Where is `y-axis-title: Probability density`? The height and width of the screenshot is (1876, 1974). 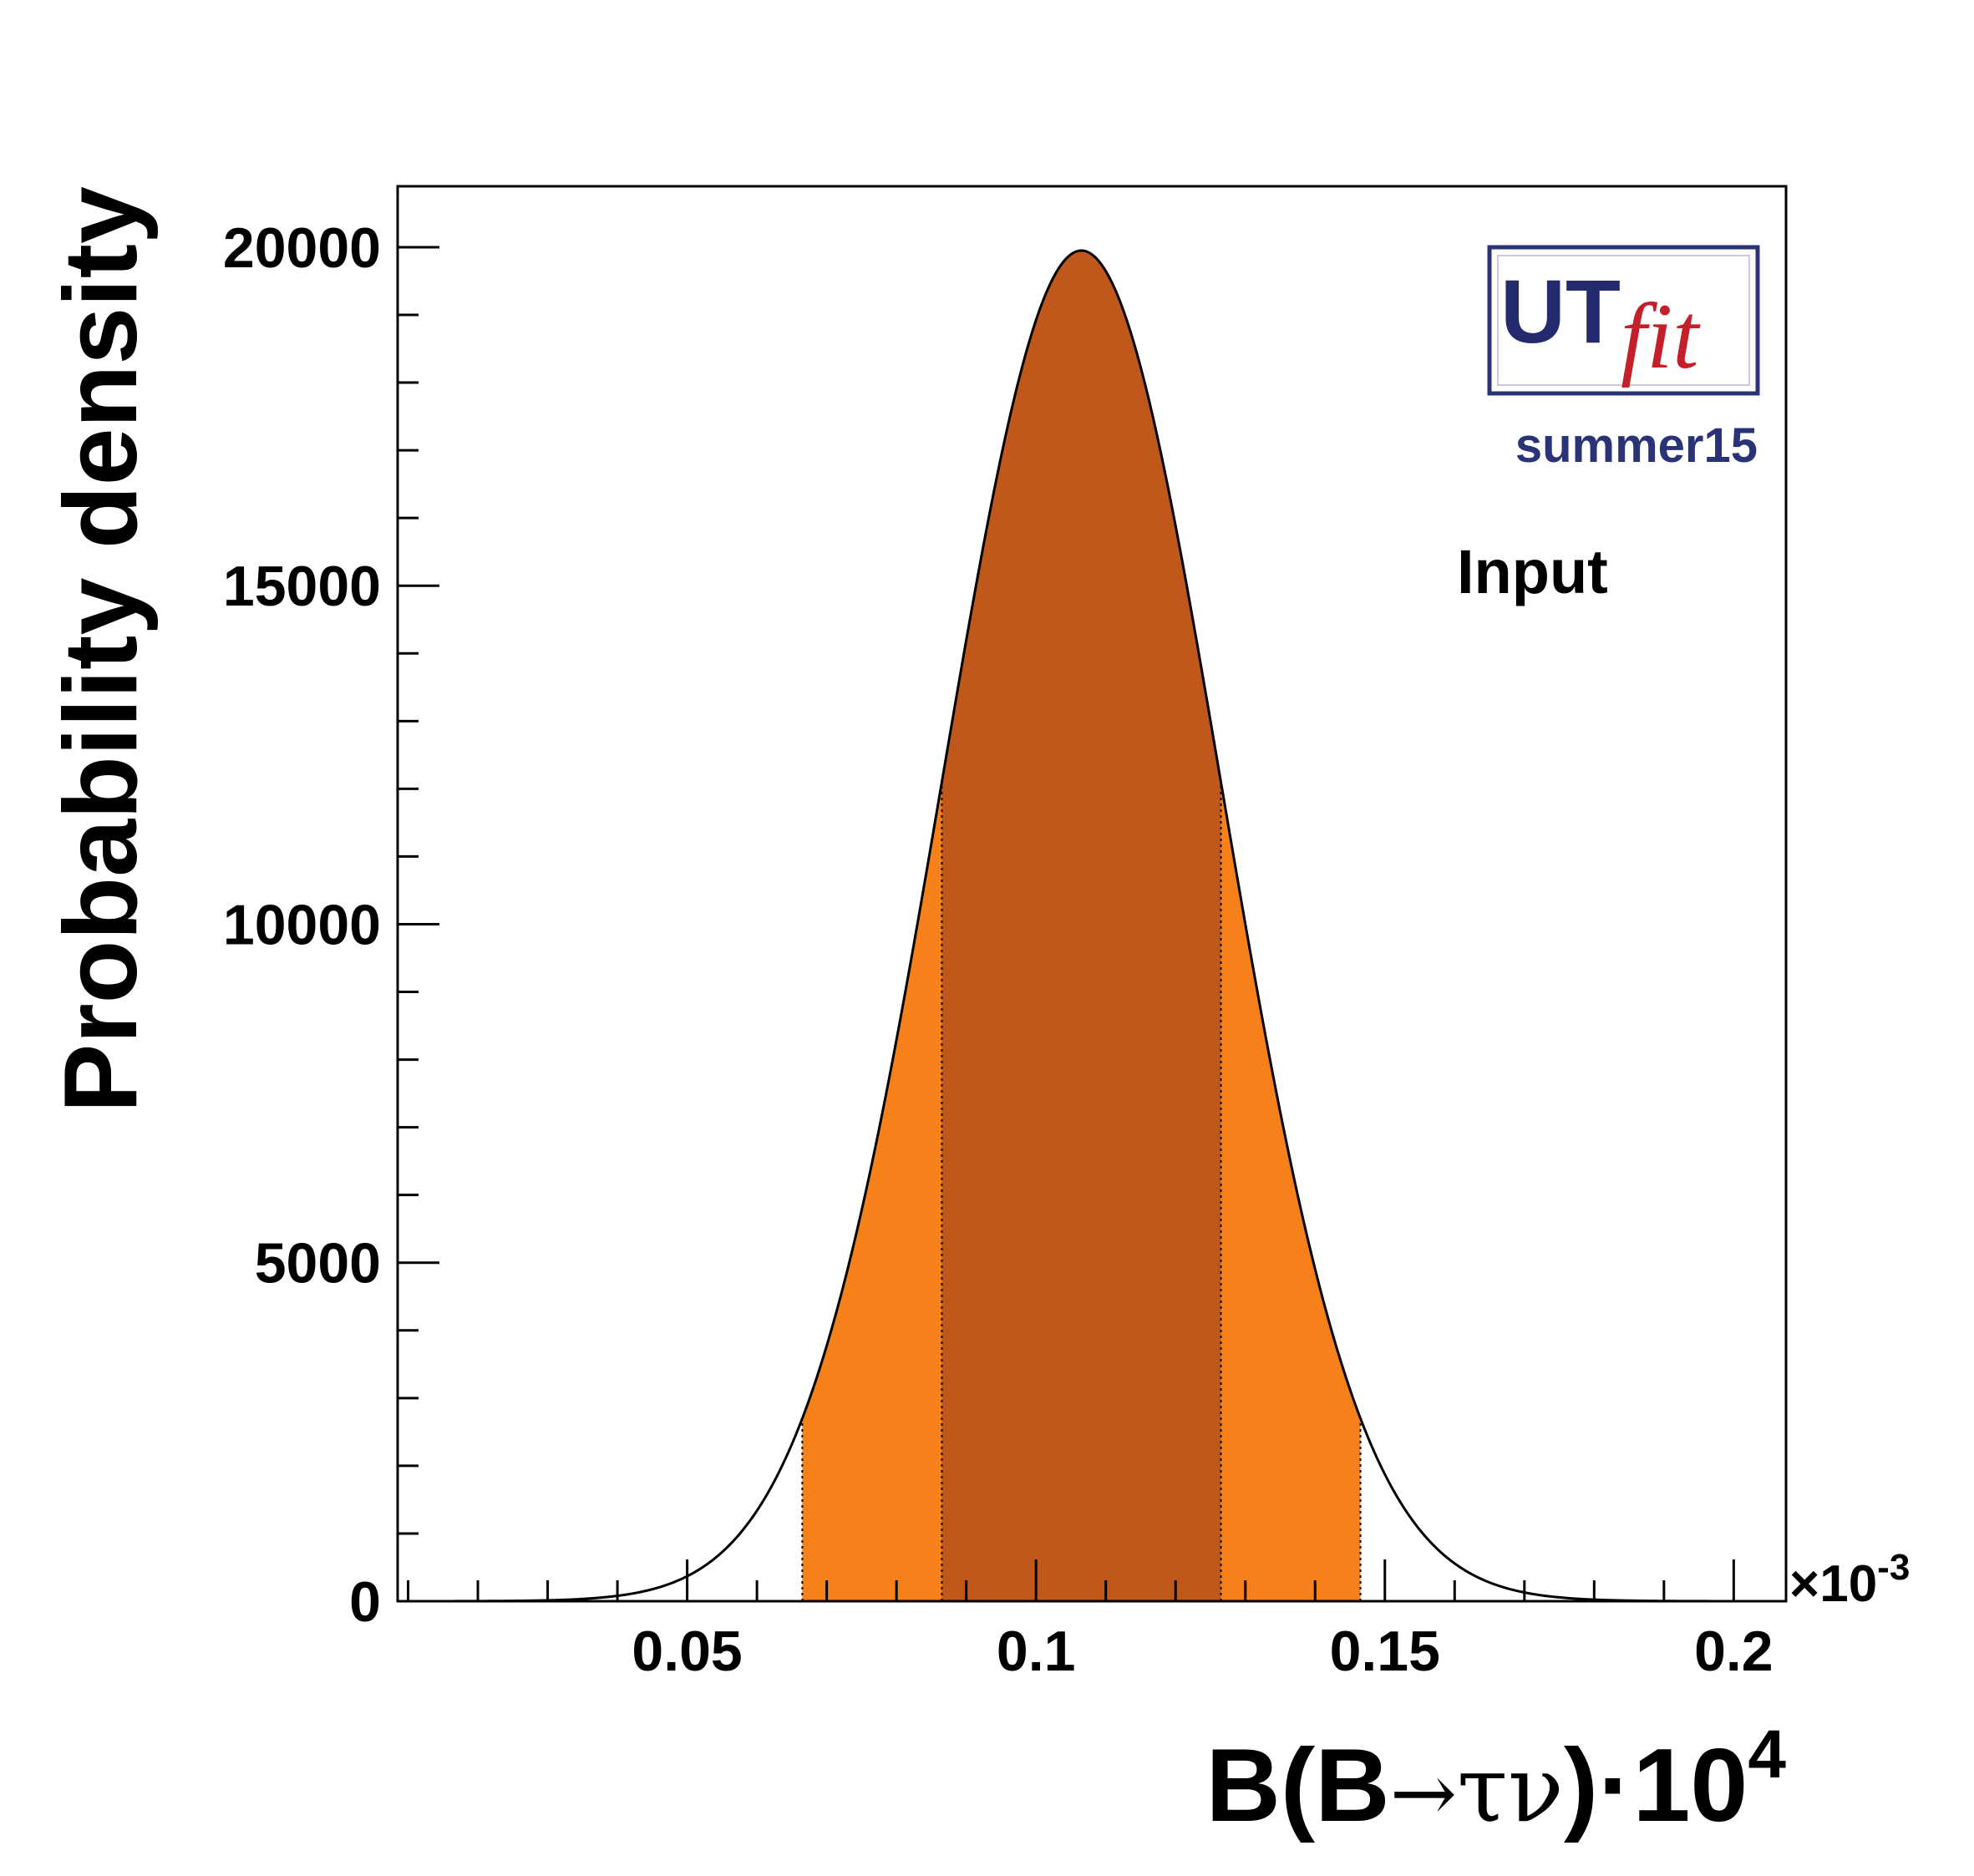
y-axis-title: Probability density is located at coordinates (101, 649).